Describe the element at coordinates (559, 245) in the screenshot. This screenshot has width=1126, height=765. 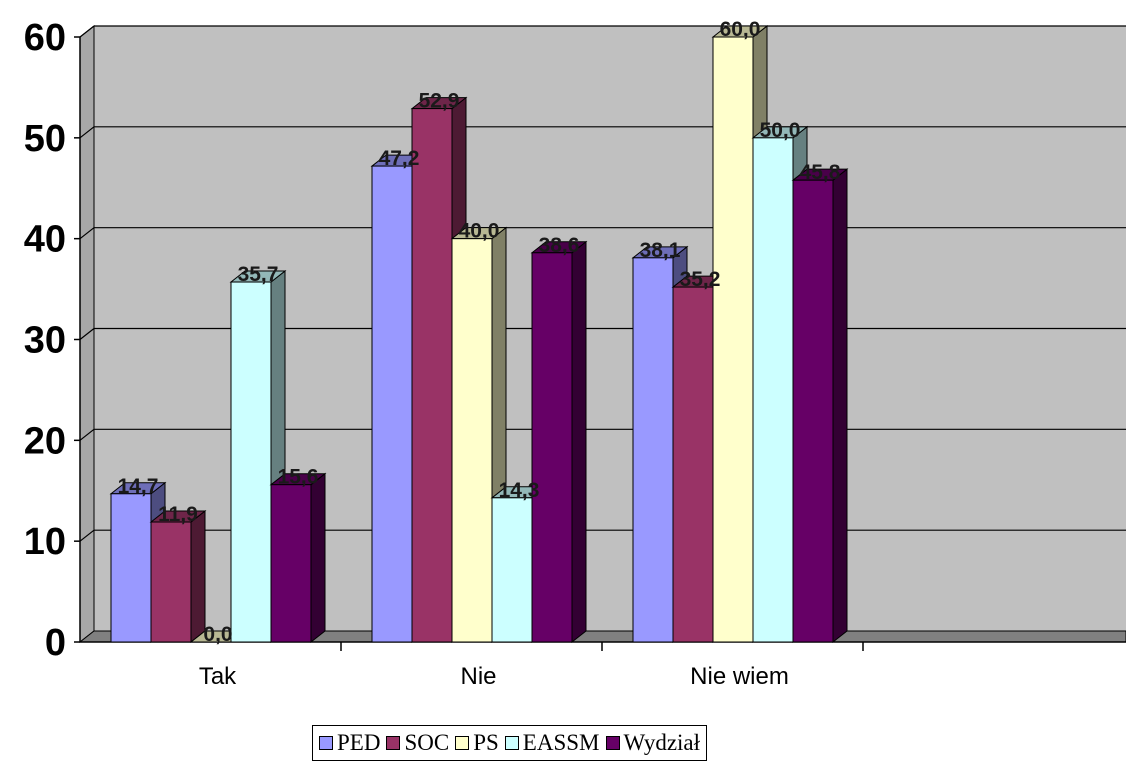
I see `data-label: 38,6` at that location.